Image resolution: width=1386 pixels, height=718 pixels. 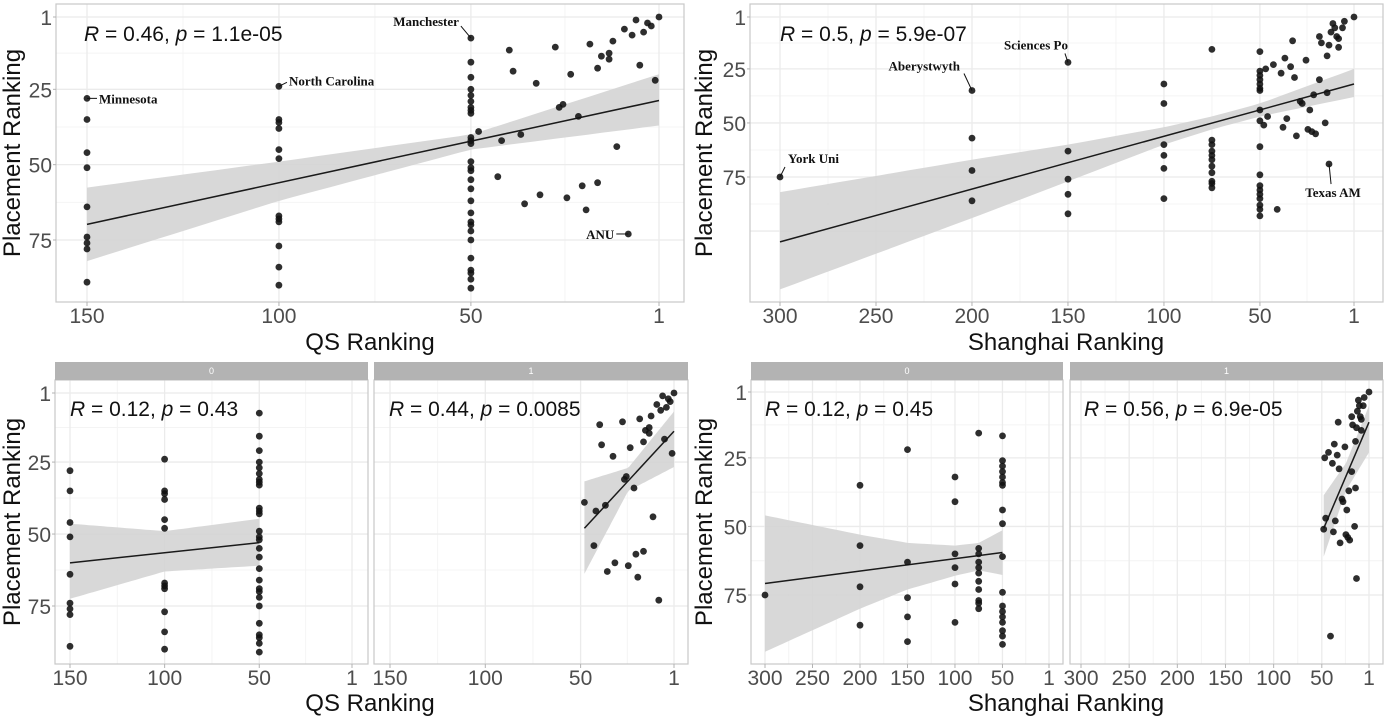 What do you see at coordinates (352, 678) in the screenshot?
I see `x-tick-label: 1` at bounding box center [352, 678].